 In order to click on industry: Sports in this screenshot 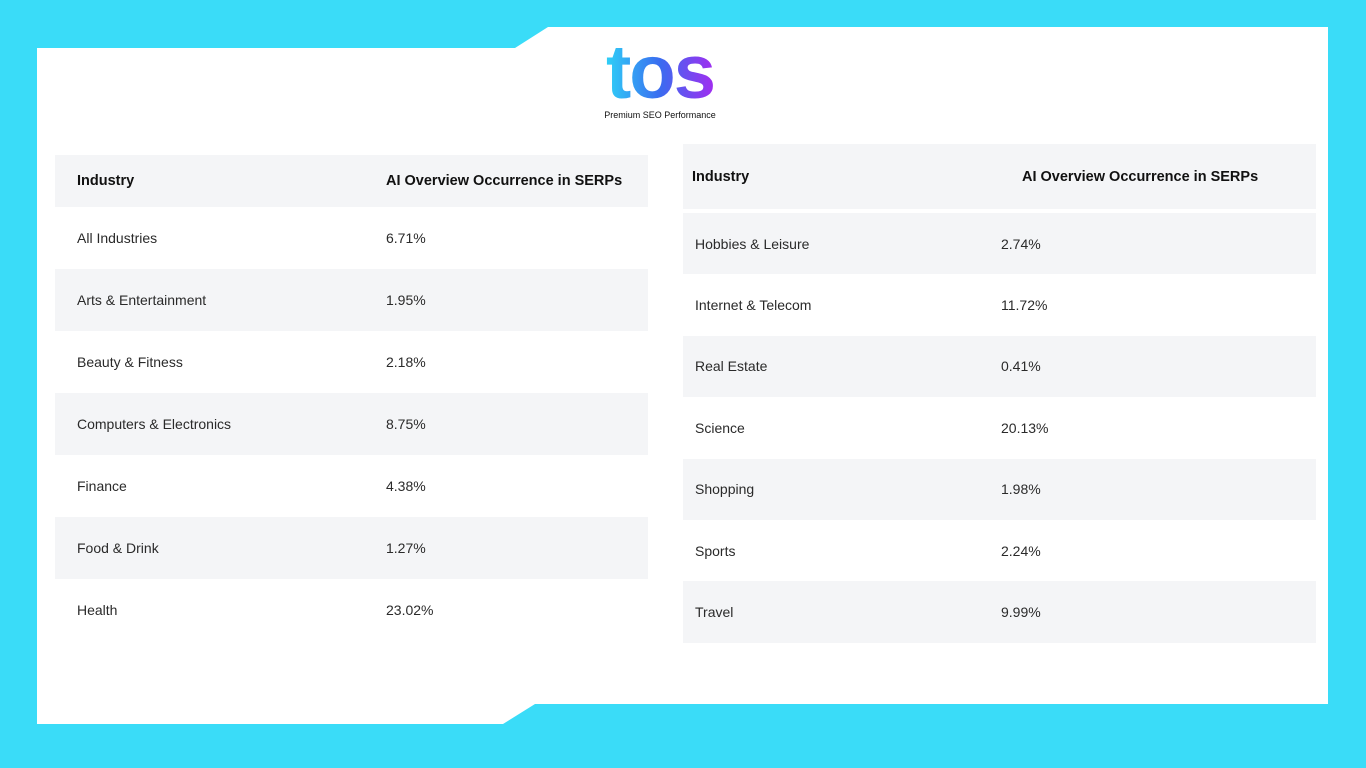, I will do `click(715, 550)`.